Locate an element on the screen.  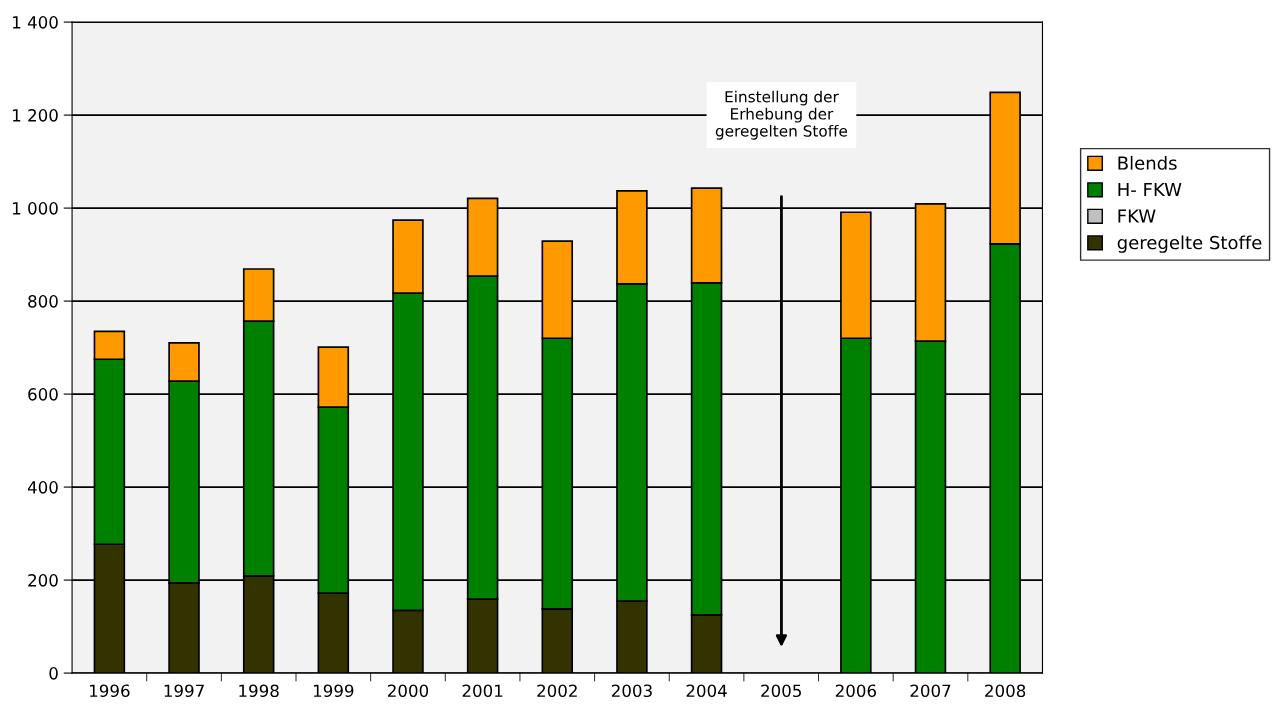
x-tick-label: 2001 is located at coordinates (482, 691).